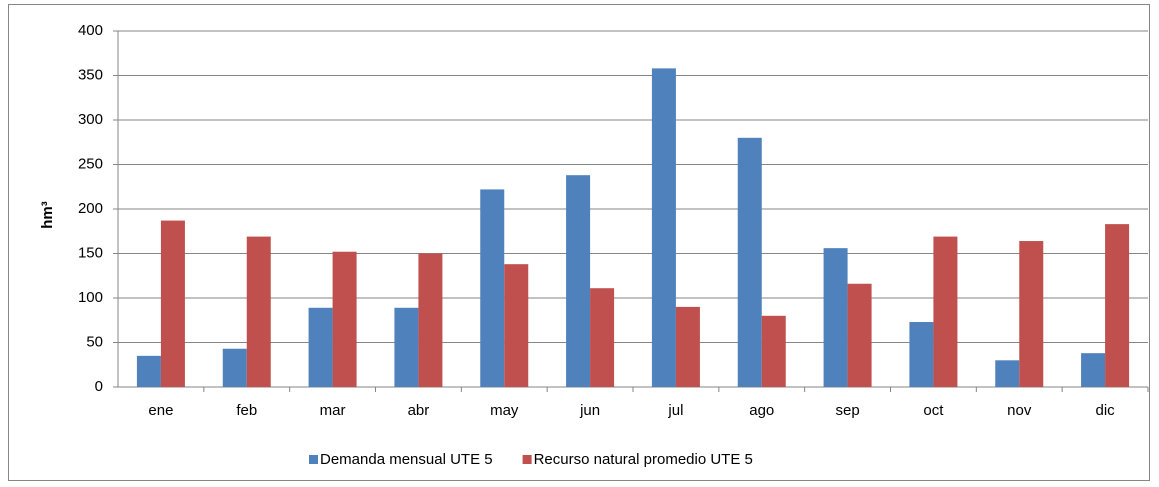  Describe the element at coordinates (589, 410) in the screenshot. I see `x-tick-label: jun` at that location.